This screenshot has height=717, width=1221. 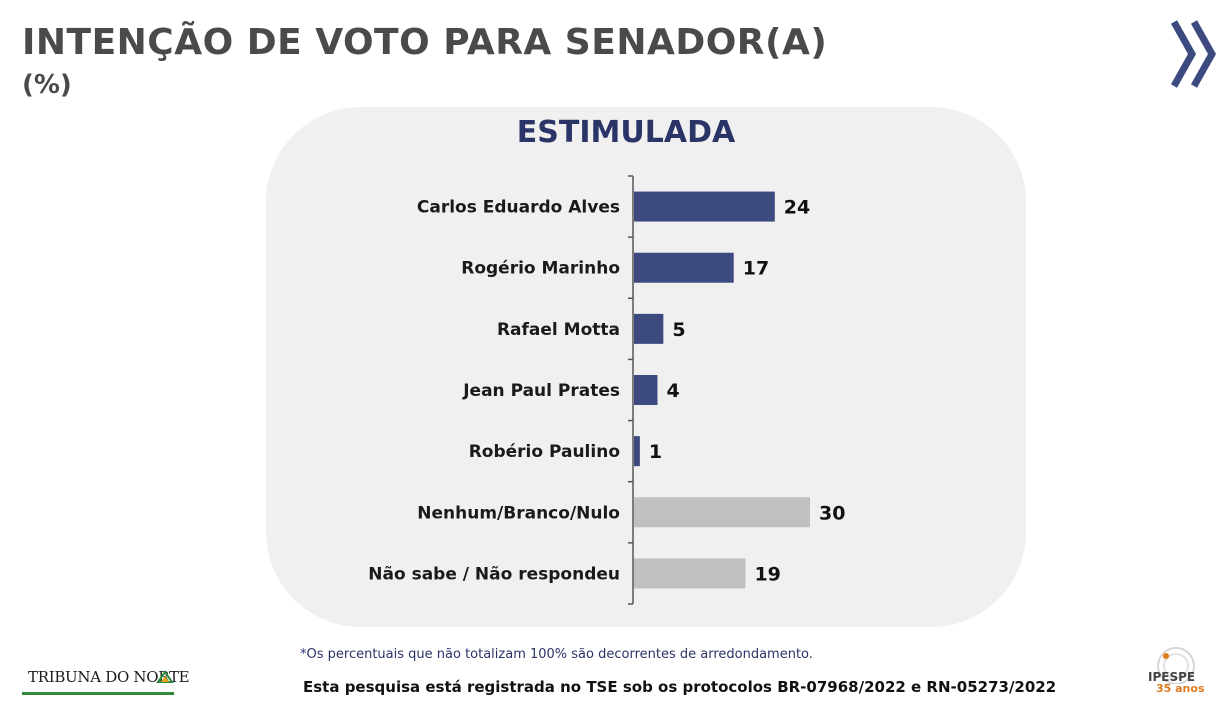 What do you see at coordinates (165, 676) in the screenshot?
I see `sail-icon` at bounding box center [165, 676].